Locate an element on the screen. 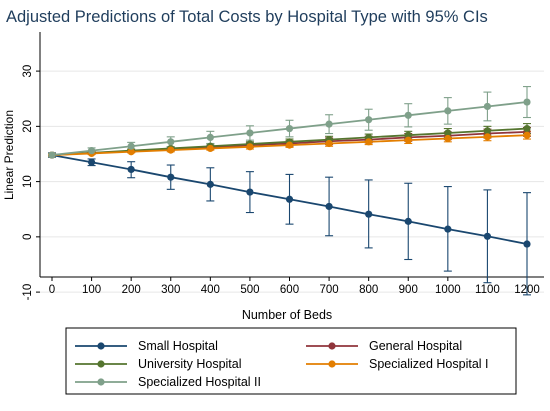  y-tick-label: 20 is located at coordinates (28, 126).